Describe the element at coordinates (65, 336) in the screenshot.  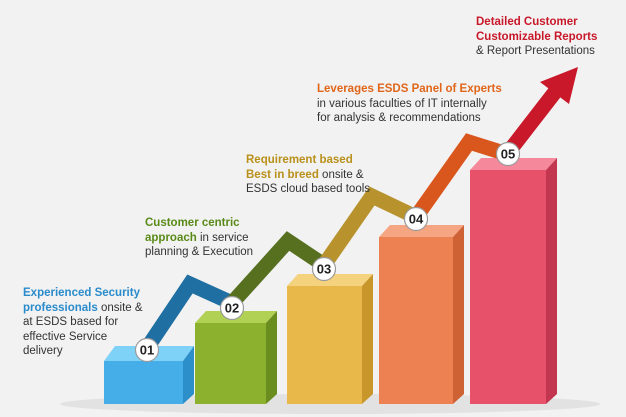
I see `caption-1-text-c: effective Service` at that location.